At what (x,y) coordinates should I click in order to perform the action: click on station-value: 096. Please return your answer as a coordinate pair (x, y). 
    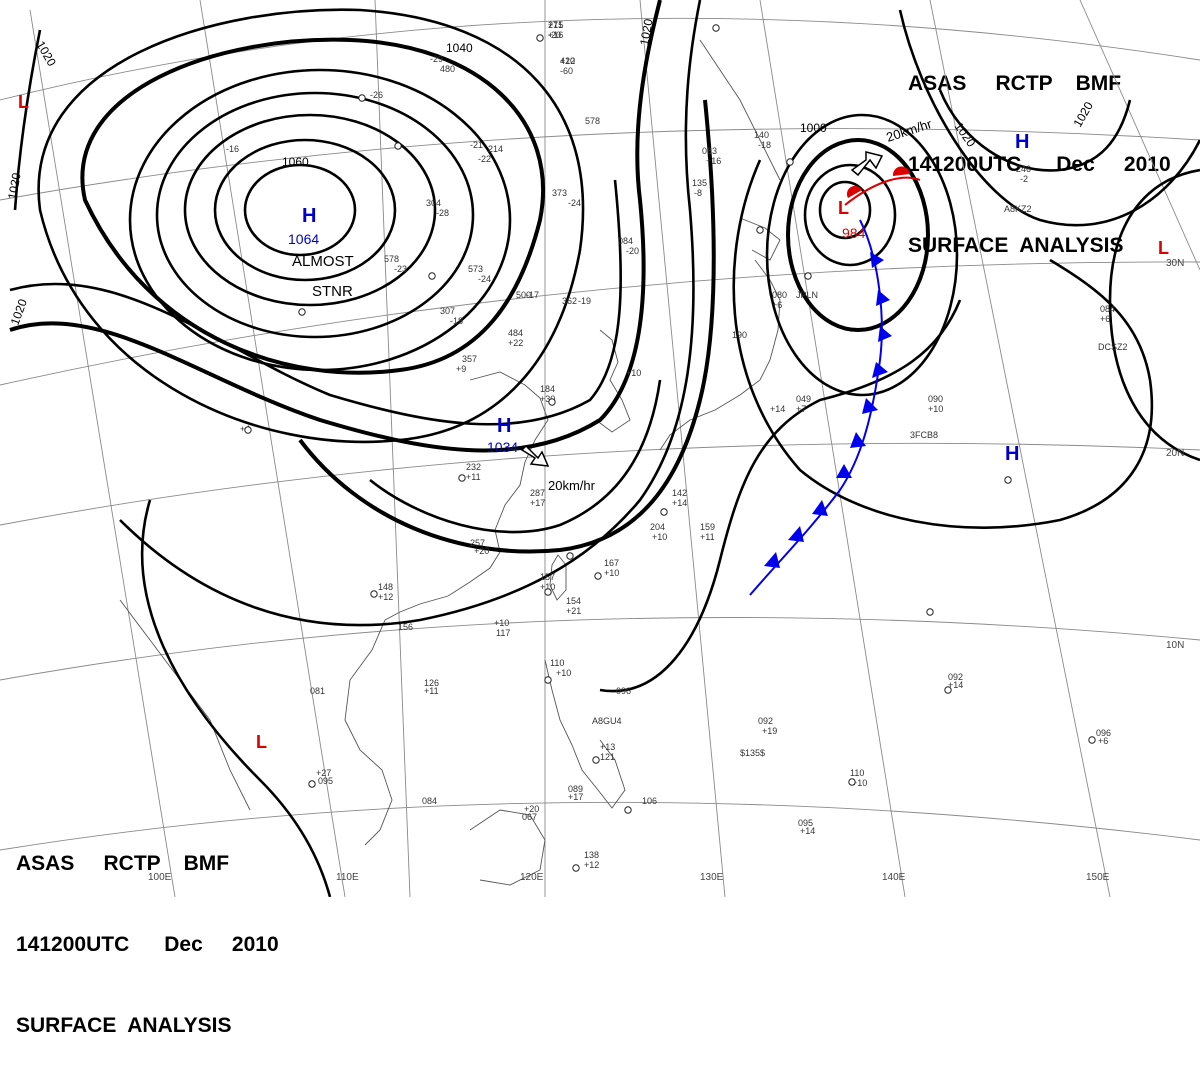
    Looking at the image, I should click on (1103, 733).